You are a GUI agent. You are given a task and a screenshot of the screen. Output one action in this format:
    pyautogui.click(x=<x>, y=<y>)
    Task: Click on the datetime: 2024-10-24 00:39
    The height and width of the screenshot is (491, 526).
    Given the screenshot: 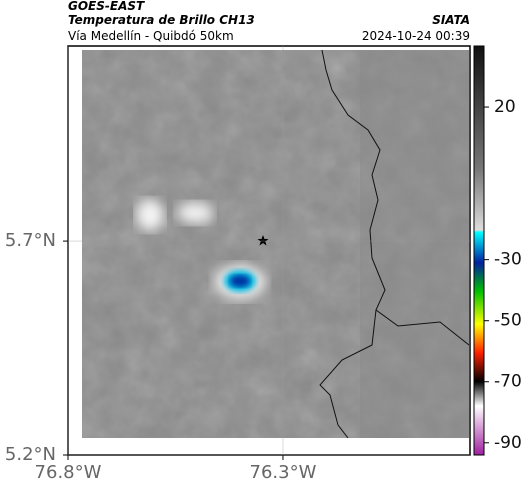 What is the action you would take?
    pyautogui.click(x=416, y=36)
    